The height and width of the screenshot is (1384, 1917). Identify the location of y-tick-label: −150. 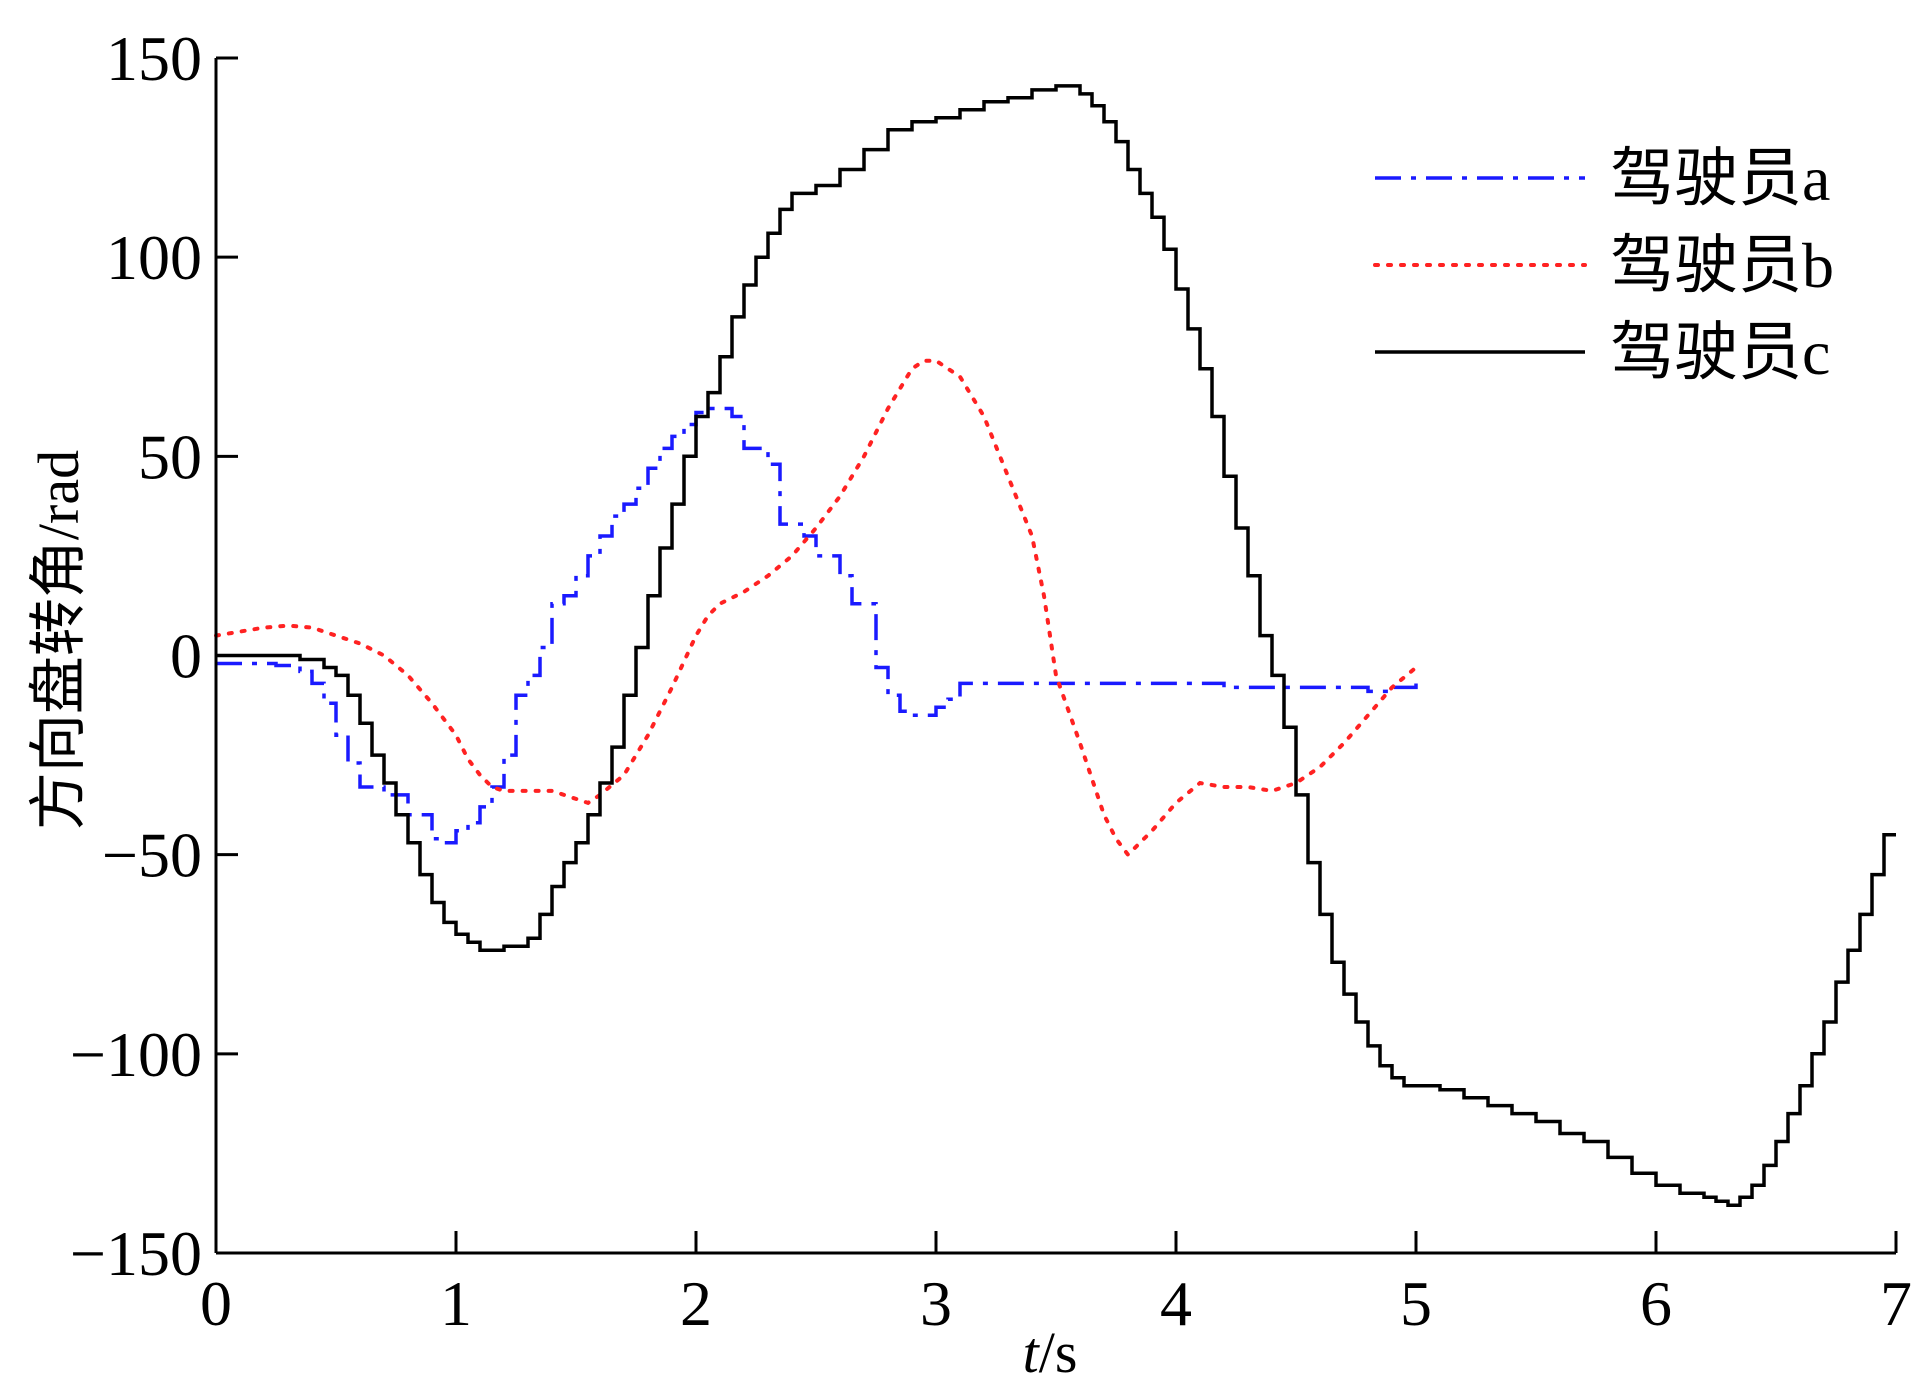
(136, 1253).